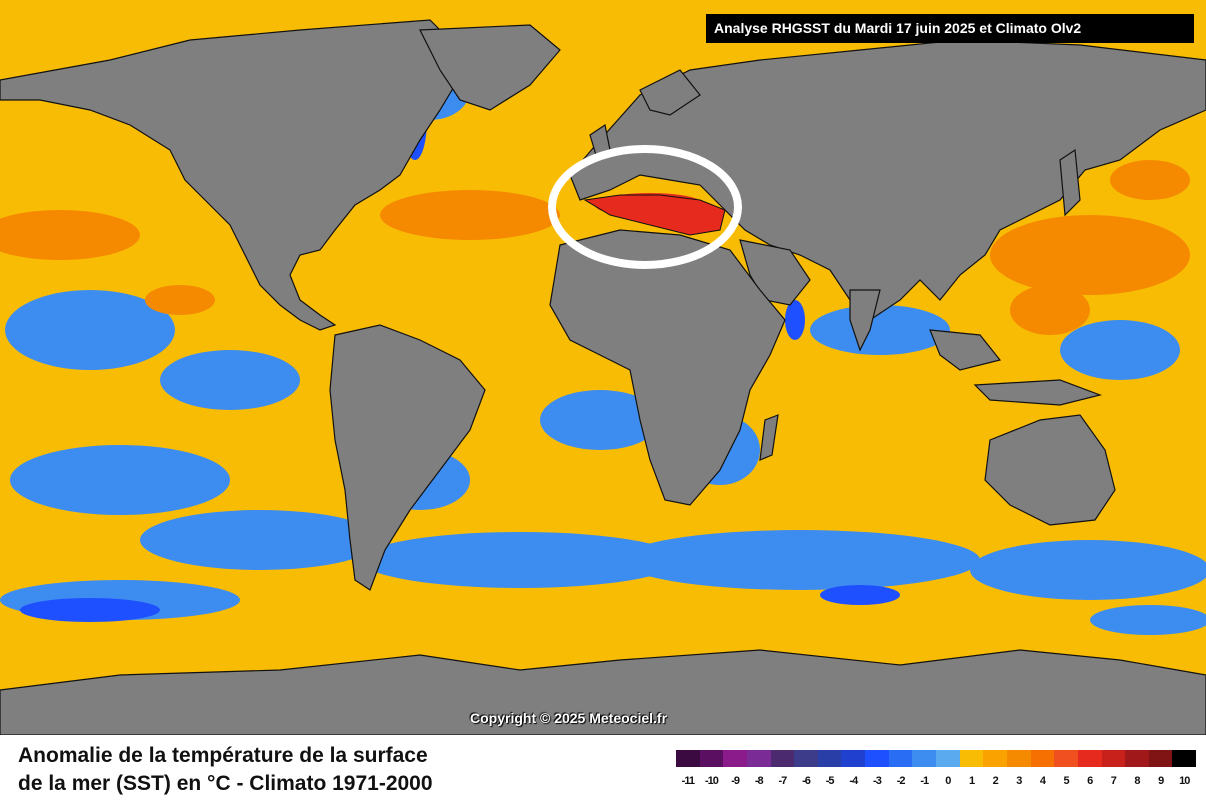  I want to click on legend-label: -9, so click(735, 781).